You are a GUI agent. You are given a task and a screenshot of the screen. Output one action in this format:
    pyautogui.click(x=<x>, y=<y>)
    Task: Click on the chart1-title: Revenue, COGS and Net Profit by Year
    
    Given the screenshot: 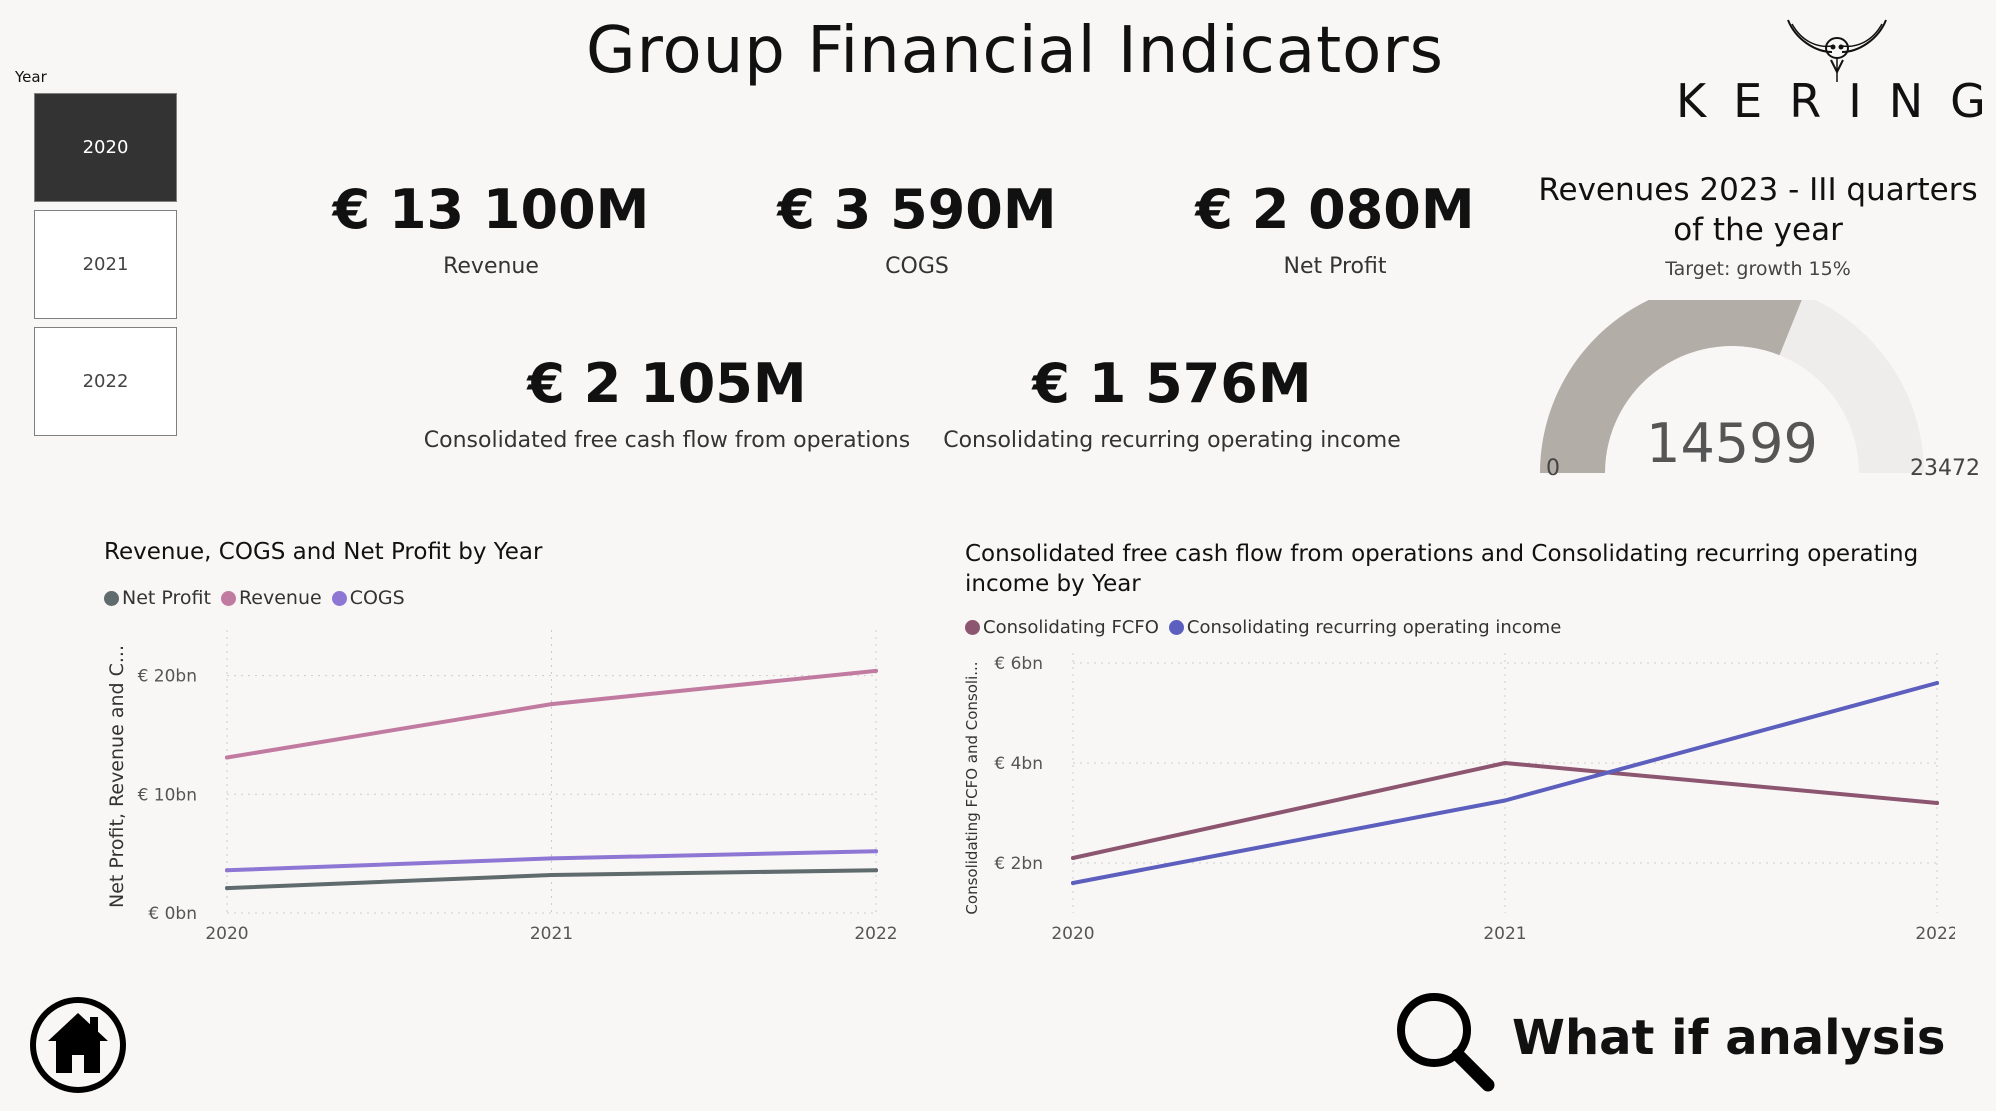 What is the action you would take?
    pyautogui.click(x=323, y=552)
    